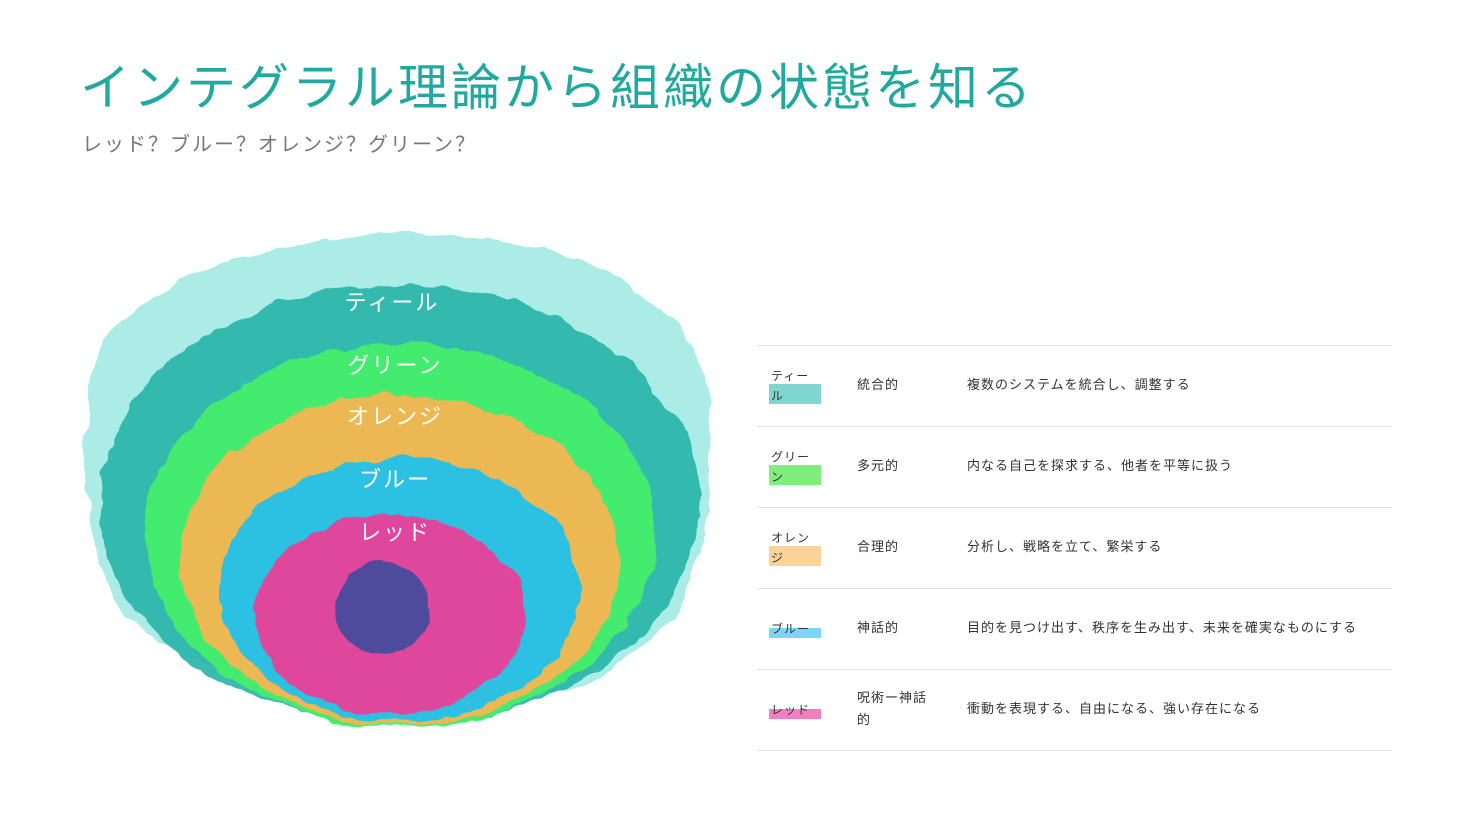 The height and width of the screenshot is (828, 1470). Describe the element at coordinates (1079, 385) in the screenshot. I see `description-cell: 複数のシステムを統合し、調整する` at that location.